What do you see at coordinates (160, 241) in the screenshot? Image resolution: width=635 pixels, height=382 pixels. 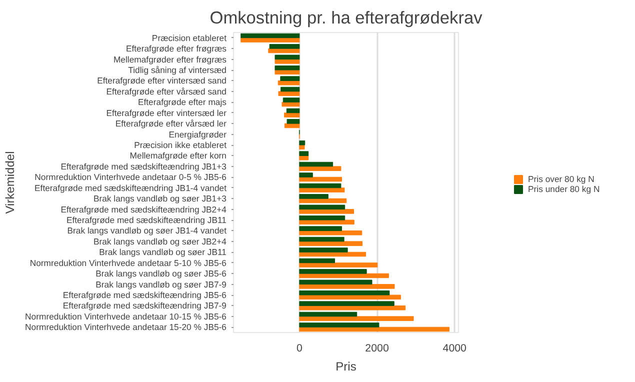 I see `y-tick-label: Brak langs vandløb og søer JB2+4` at bounding box center [160, 241].